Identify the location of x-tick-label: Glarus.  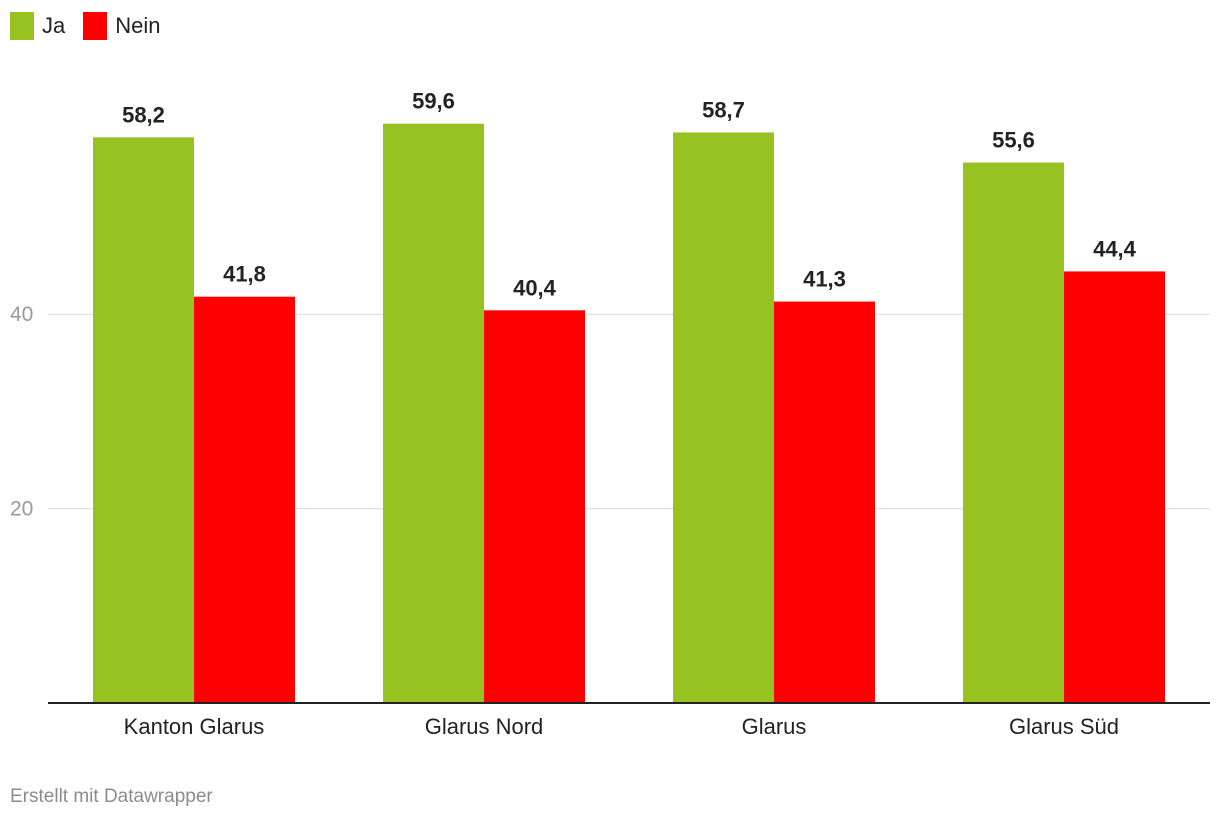
(774, 726).